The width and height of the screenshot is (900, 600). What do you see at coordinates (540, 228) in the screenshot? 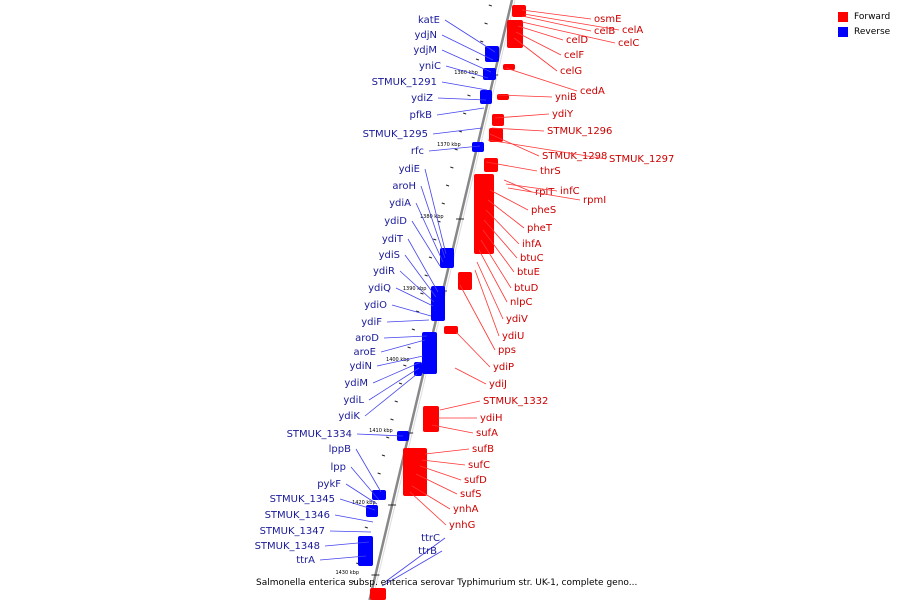
I see `forward-gene-label: pheT` at bounding box center [540, 228].